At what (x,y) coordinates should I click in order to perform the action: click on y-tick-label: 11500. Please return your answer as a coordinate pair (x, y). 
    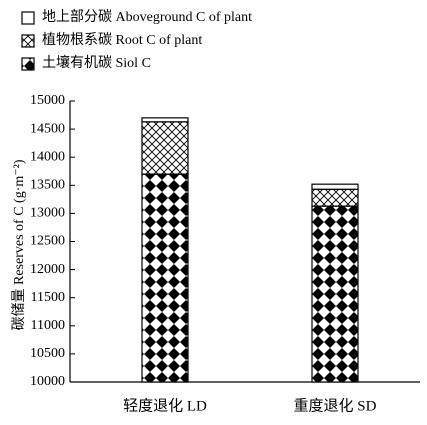
    Looking at the image, I should click on (48, 297).